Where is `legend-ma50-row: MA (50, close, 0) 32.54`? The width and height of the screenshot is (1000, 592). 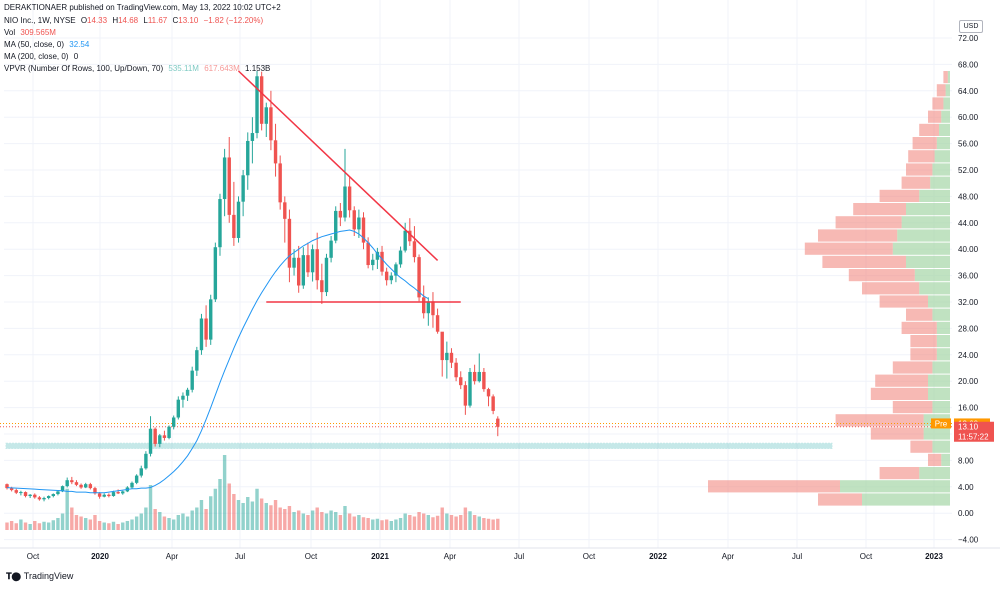 legend-ma50-row: MA (50, close, 0) 32.54 is located at coordinates (48, 45).